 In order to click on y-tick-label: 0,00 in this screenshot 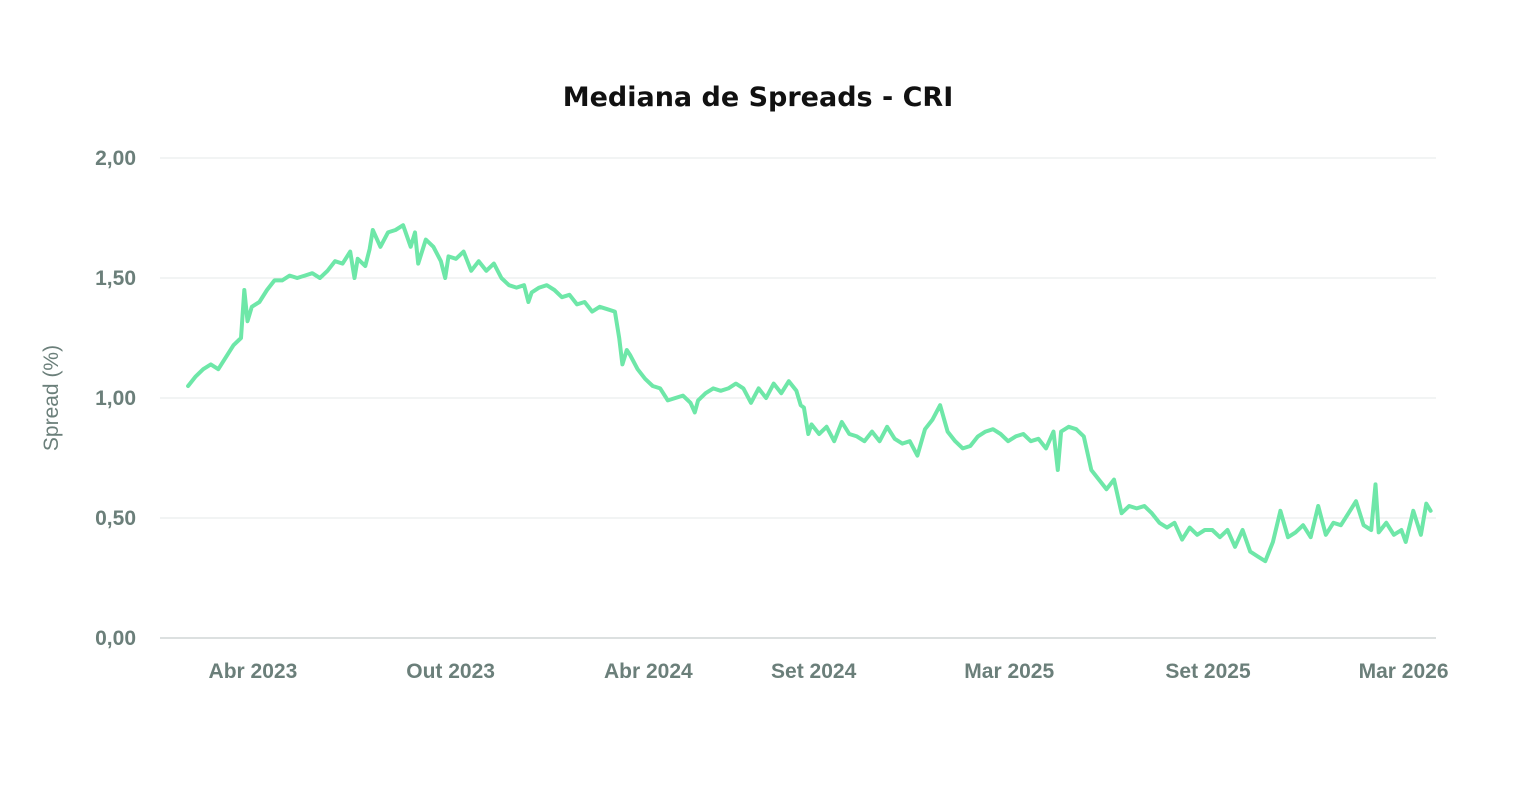, I will do `click(115, 638)`.